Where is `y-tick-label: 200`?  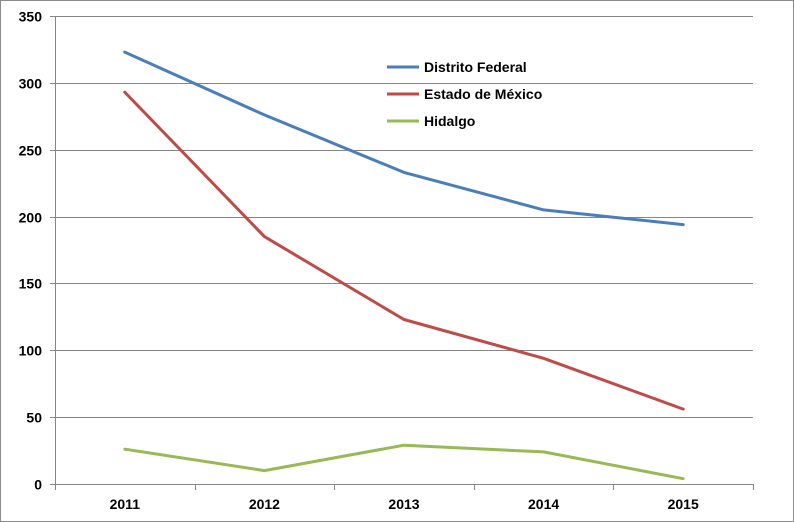 y-tick-label: 200 is located at coordinates (31, 218).